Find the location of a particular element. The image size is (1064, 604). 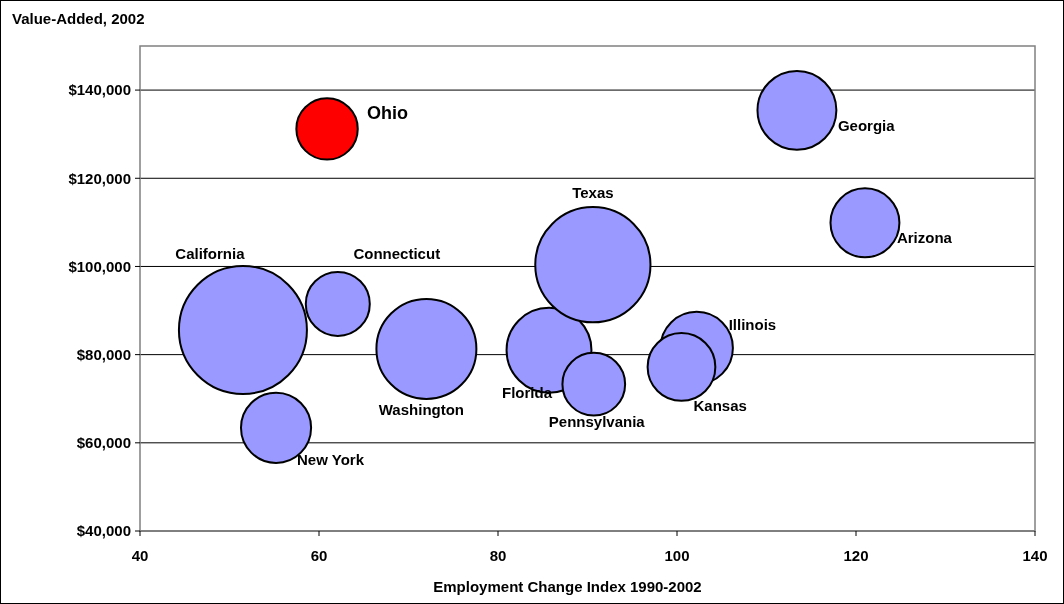

series-label: California is located at coordinates (210, 253).